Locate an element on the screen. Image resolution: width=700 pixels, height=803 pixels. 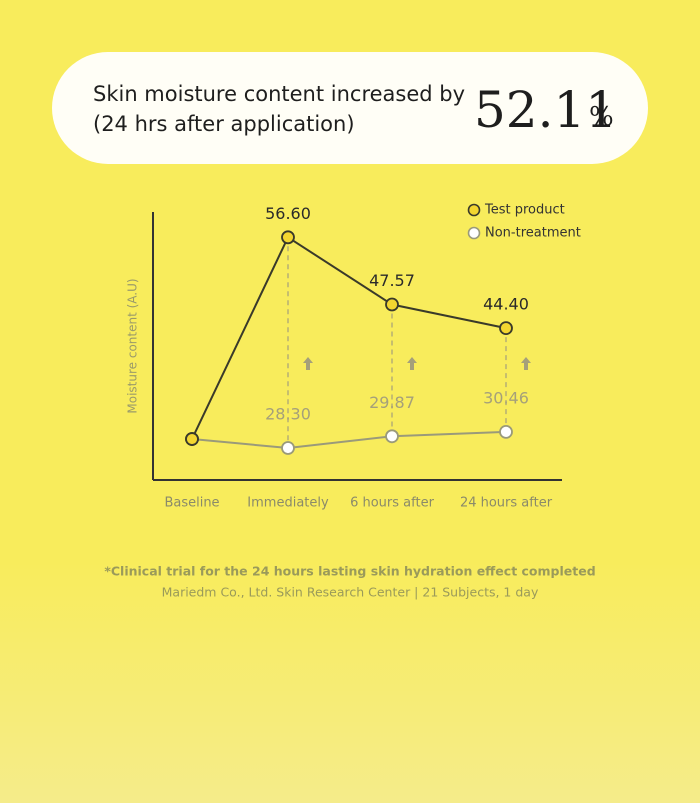
value-label: 30.46 is located at coordinates (506, 397).